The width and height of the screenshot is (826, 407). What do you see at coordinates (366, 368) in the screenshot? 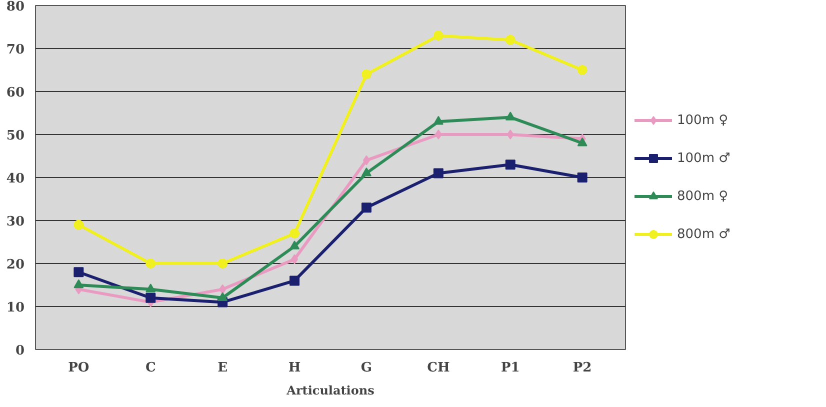
I see `x-tick-label: G` at bounding box center [366, 368].